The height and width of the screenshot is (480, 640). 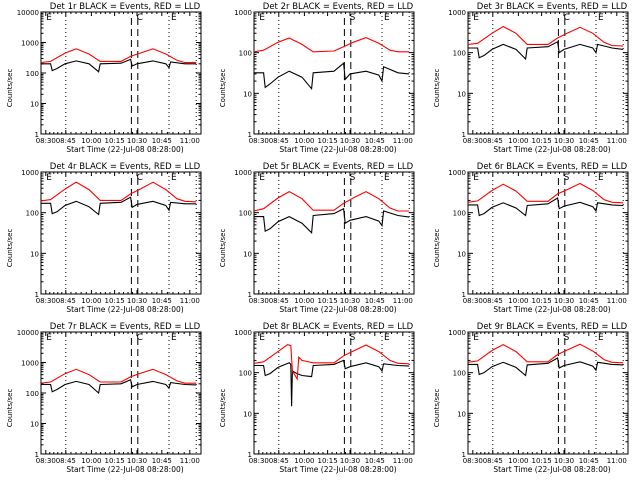 What do you see at coordinates (338, 7) in the screenshot?
I see `panel-title: Det 2r BLACK = Events, RED = LLD` at bounding box center [338, 7].